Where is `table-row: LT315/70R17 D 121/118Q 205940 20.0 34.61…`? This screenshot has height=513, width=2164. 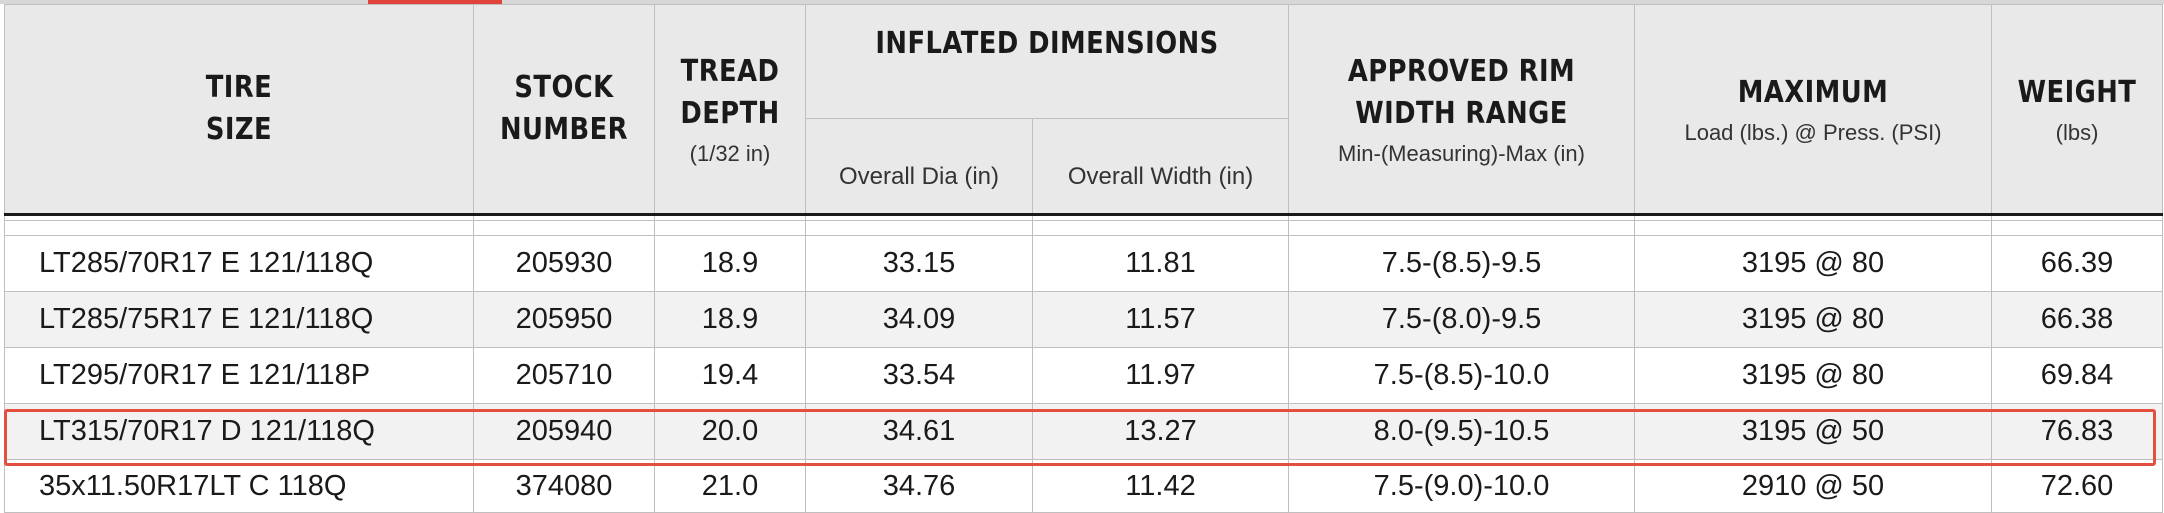
table-row: LT315/70R17 D 121/118Q 205940 20.0 34.61… is located at coordinates (1084, 431).